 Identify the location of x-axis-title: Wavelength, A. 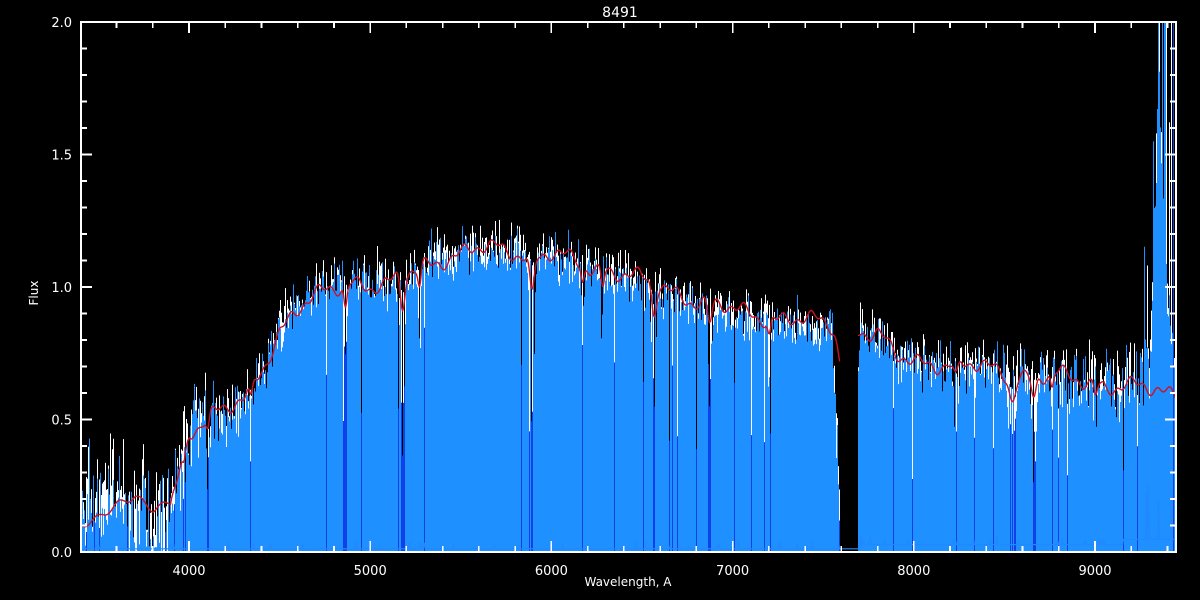
(628, 582).